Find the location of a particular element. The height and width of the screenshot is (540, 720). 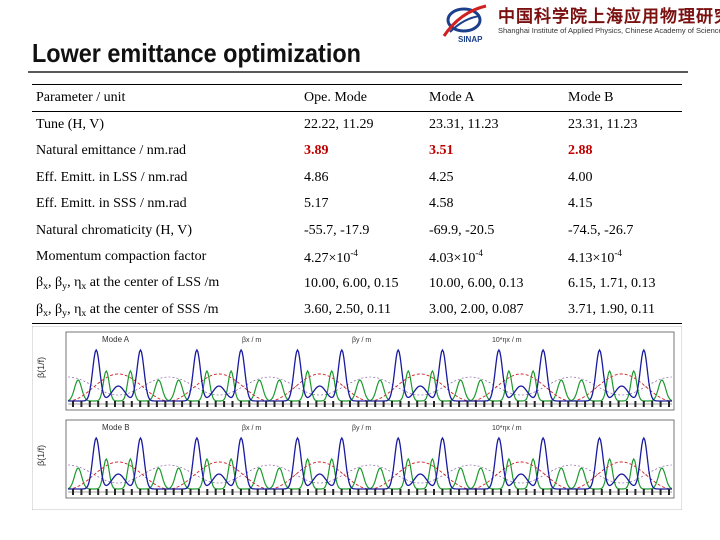

panel-mode-b: β(1/f) Mode B βx / m βy / m 10*ηx / m is located at coordinates (355, 459).